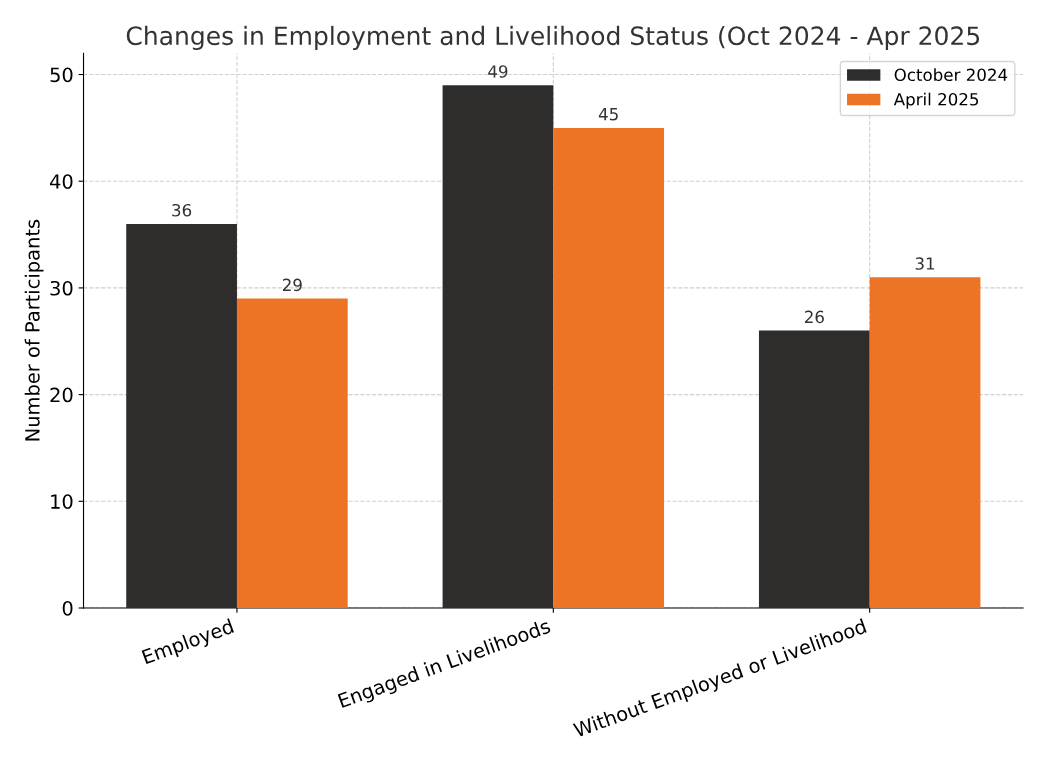 This screenshot has height=760, width=1044. I want to click on data-label: 45, so click(608, 114).